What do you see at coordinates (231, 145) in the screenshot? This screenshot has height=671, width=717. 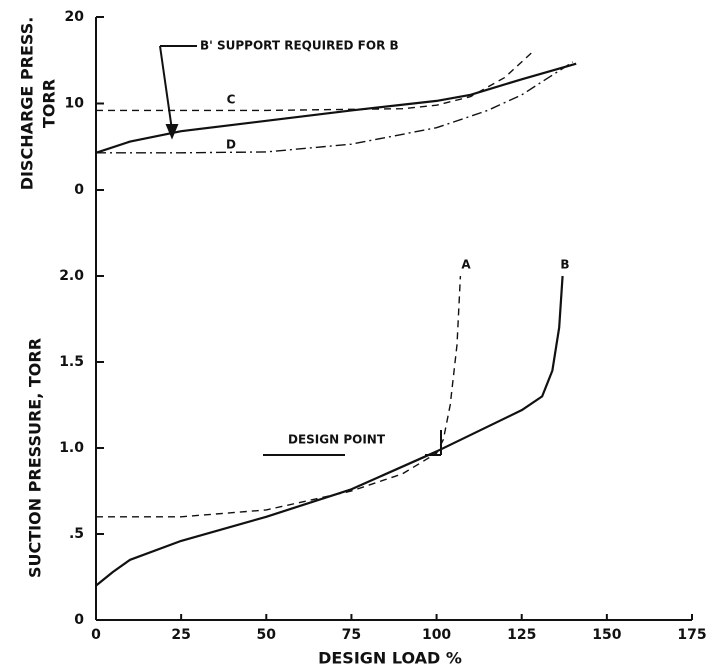 I see `series-label: D` at bounding box center [231, 145].